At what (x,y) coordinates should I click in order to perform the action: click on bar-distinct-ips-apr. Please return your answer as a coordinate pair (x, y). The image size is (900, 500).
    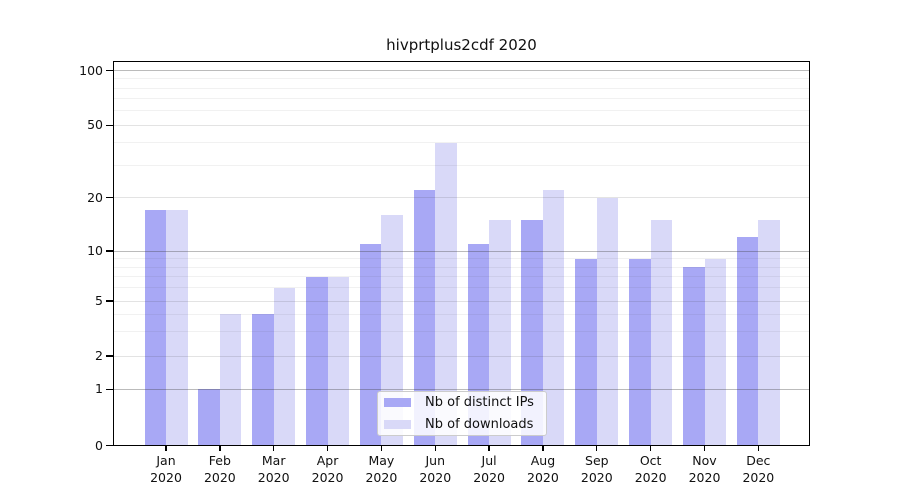
    Looking at the image, I should click on (317, 361).